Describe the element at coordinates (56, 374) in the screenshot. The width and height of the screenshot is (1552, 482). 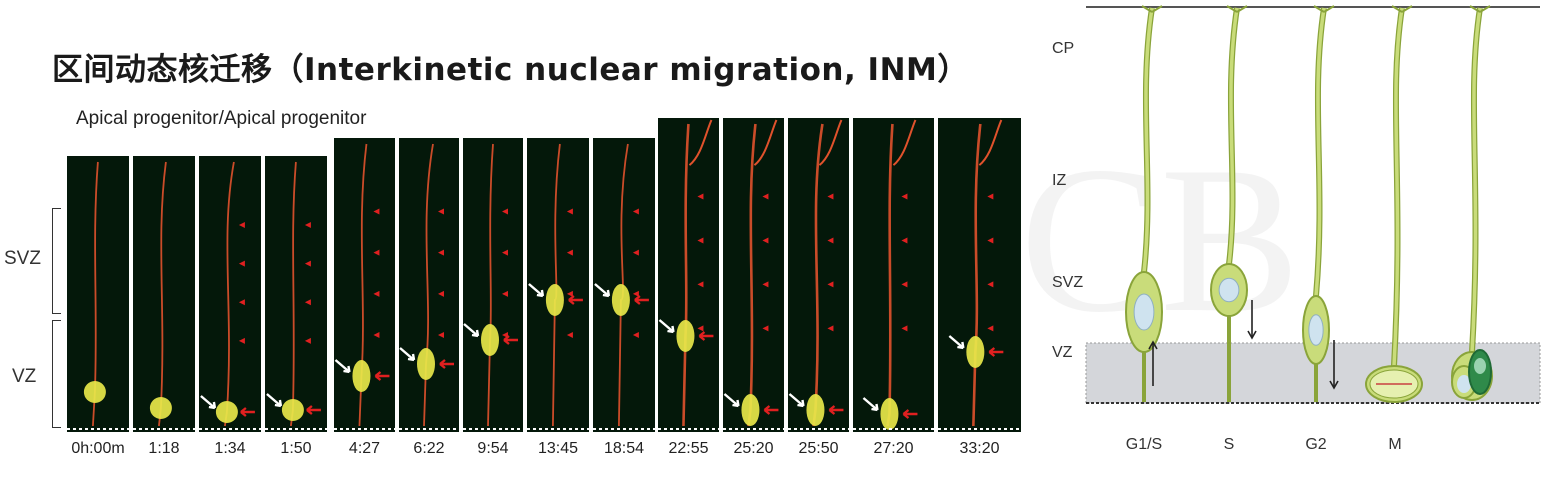
I see `vz-bracket` at that location.